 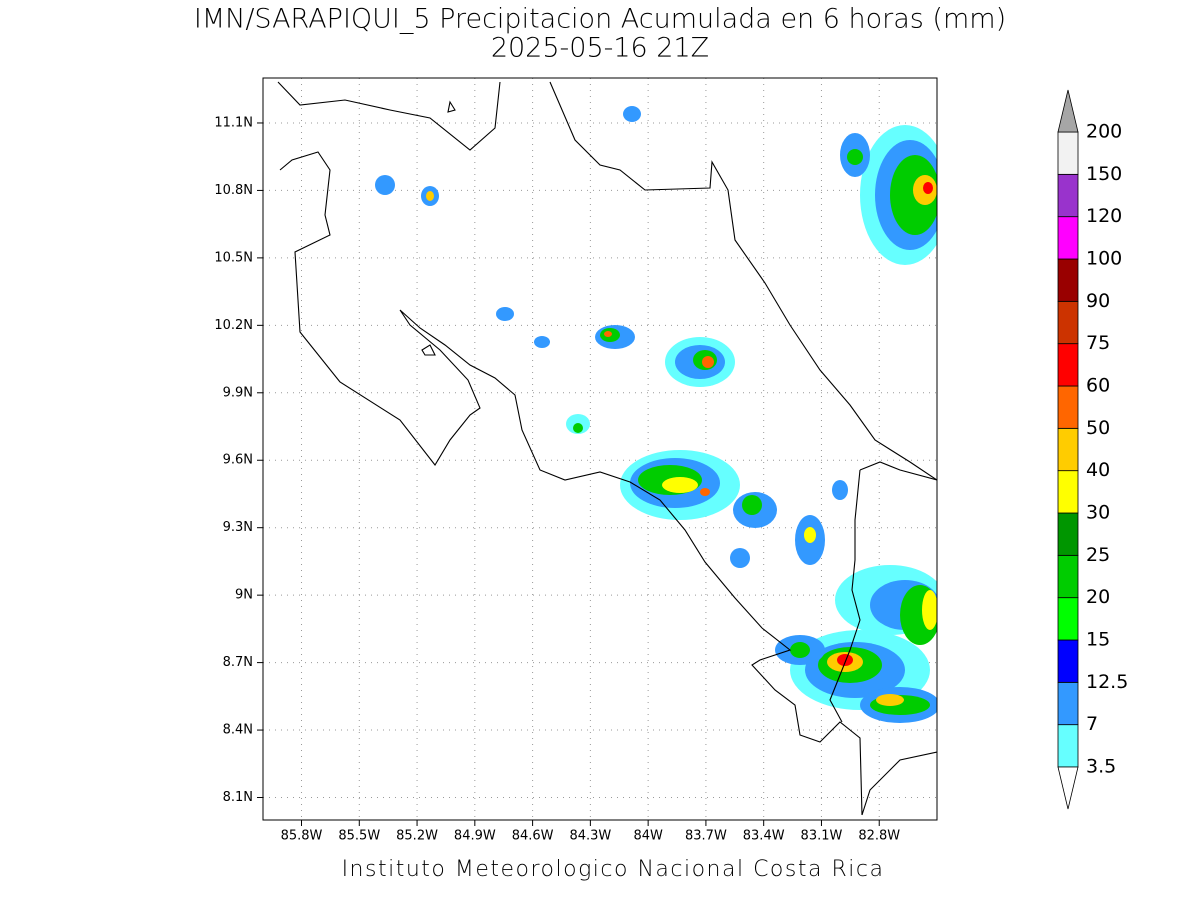 I want to click on lon-tick-label: 83.4W, so click(x=764, y=836).